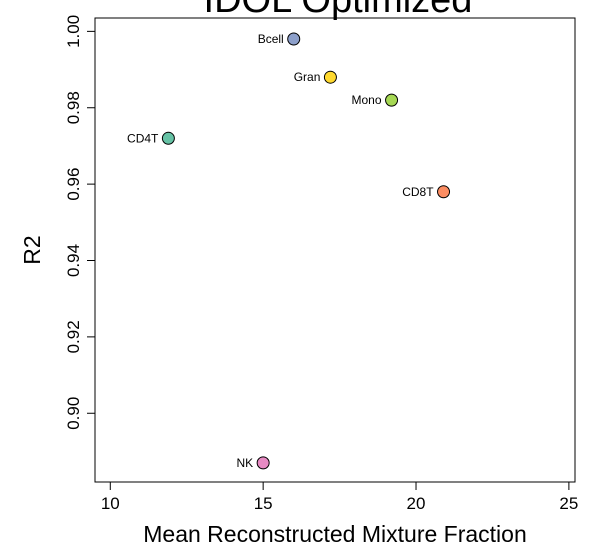 This screenshot has width=590, height=552. I want to click on x-axis-label: Mean Reconstructed Mixture Fraction, so click(335, 534).